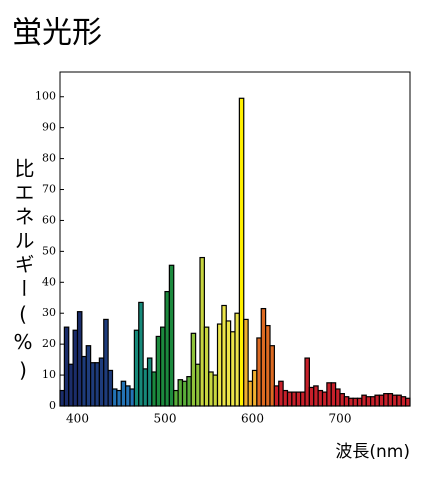 Image resolution: width=441 pixels, height=484 pixels. Describe the element at coordinates (52, 405) in the screenshot. I see `y-tick-label: 0` at that location.